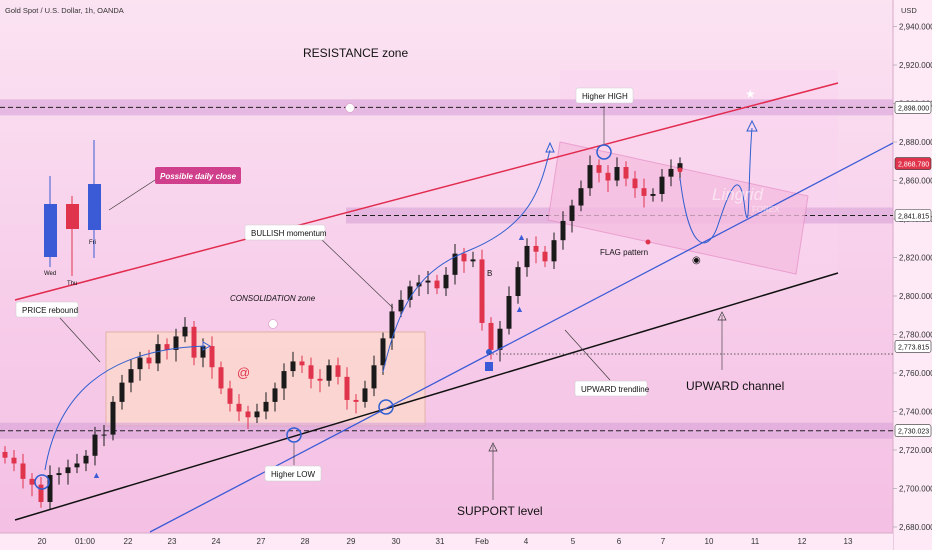 Image resolution: width=932 pixels, height=550 pixels. I want to click on flag-pattern-label: FLAG pattern, so click(624, 252).